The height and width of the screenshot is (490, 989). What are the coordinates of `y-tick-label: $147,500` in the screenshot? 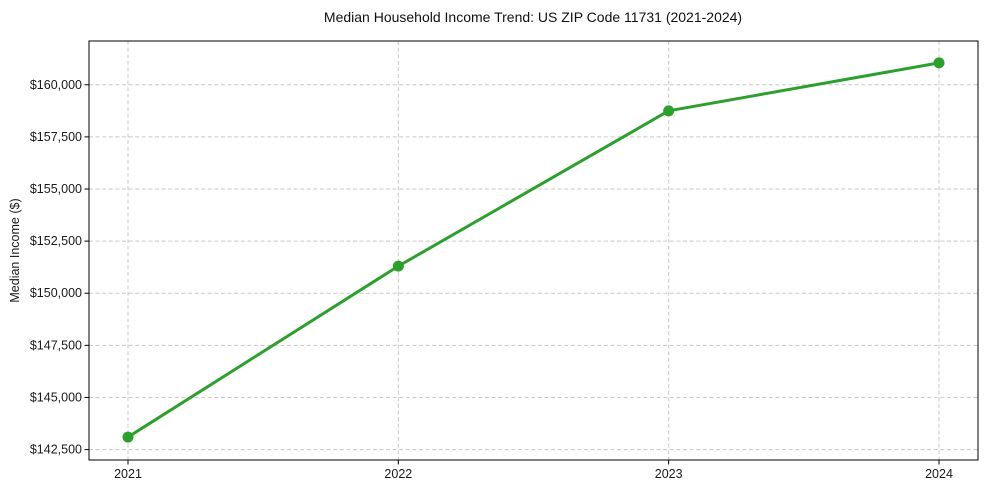 It's located at (56, 345).